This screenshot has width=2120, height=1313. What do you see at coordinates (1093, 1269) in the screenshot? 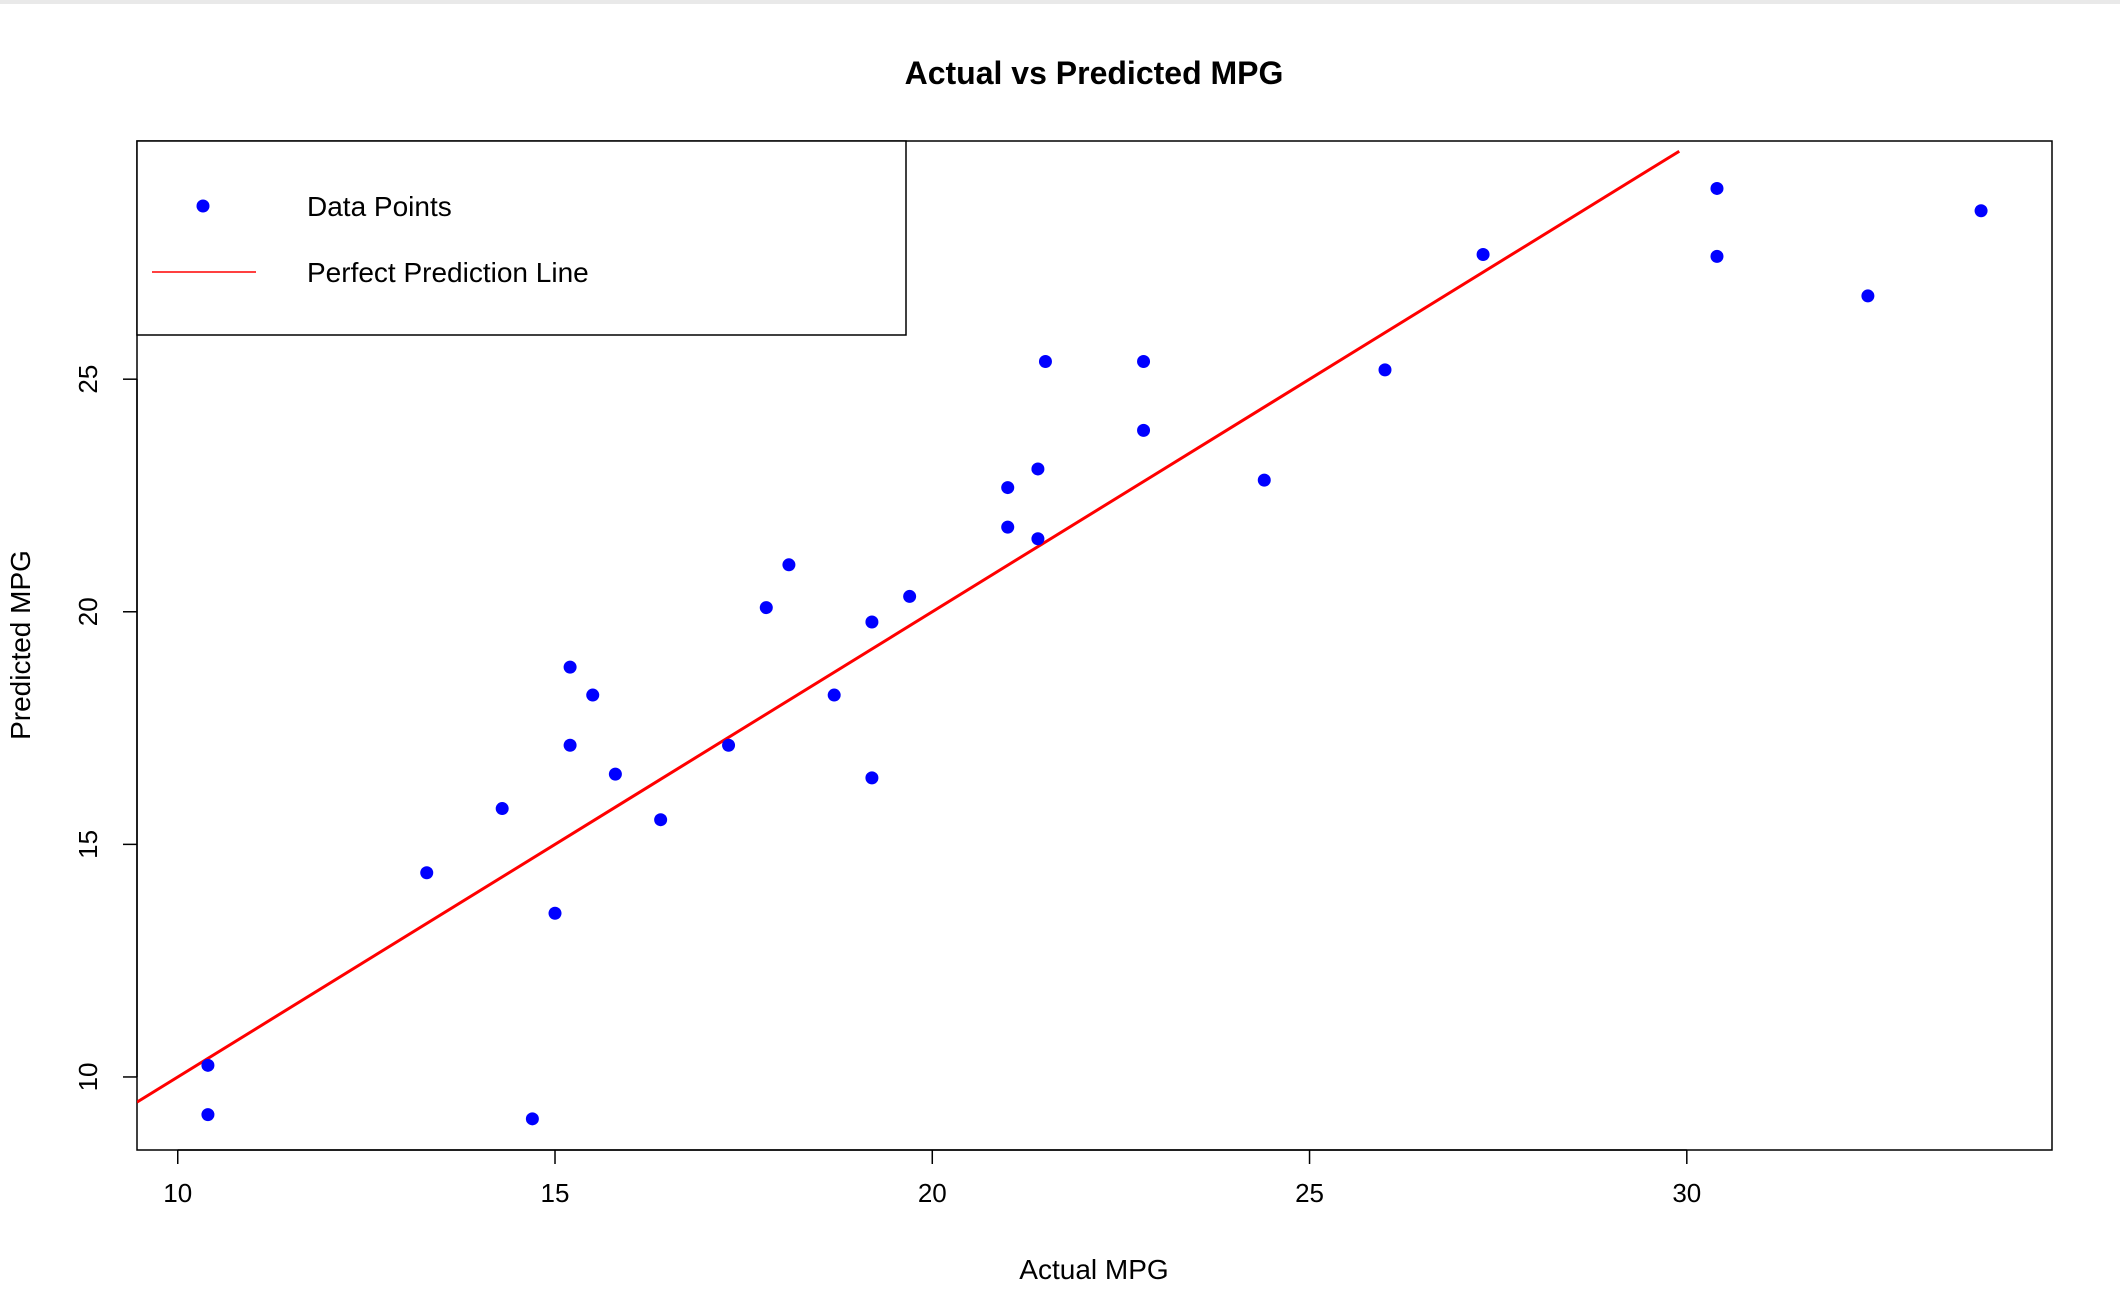
I see `x-axis-label: Actual MPG` at bounding box center [1093, 1269].